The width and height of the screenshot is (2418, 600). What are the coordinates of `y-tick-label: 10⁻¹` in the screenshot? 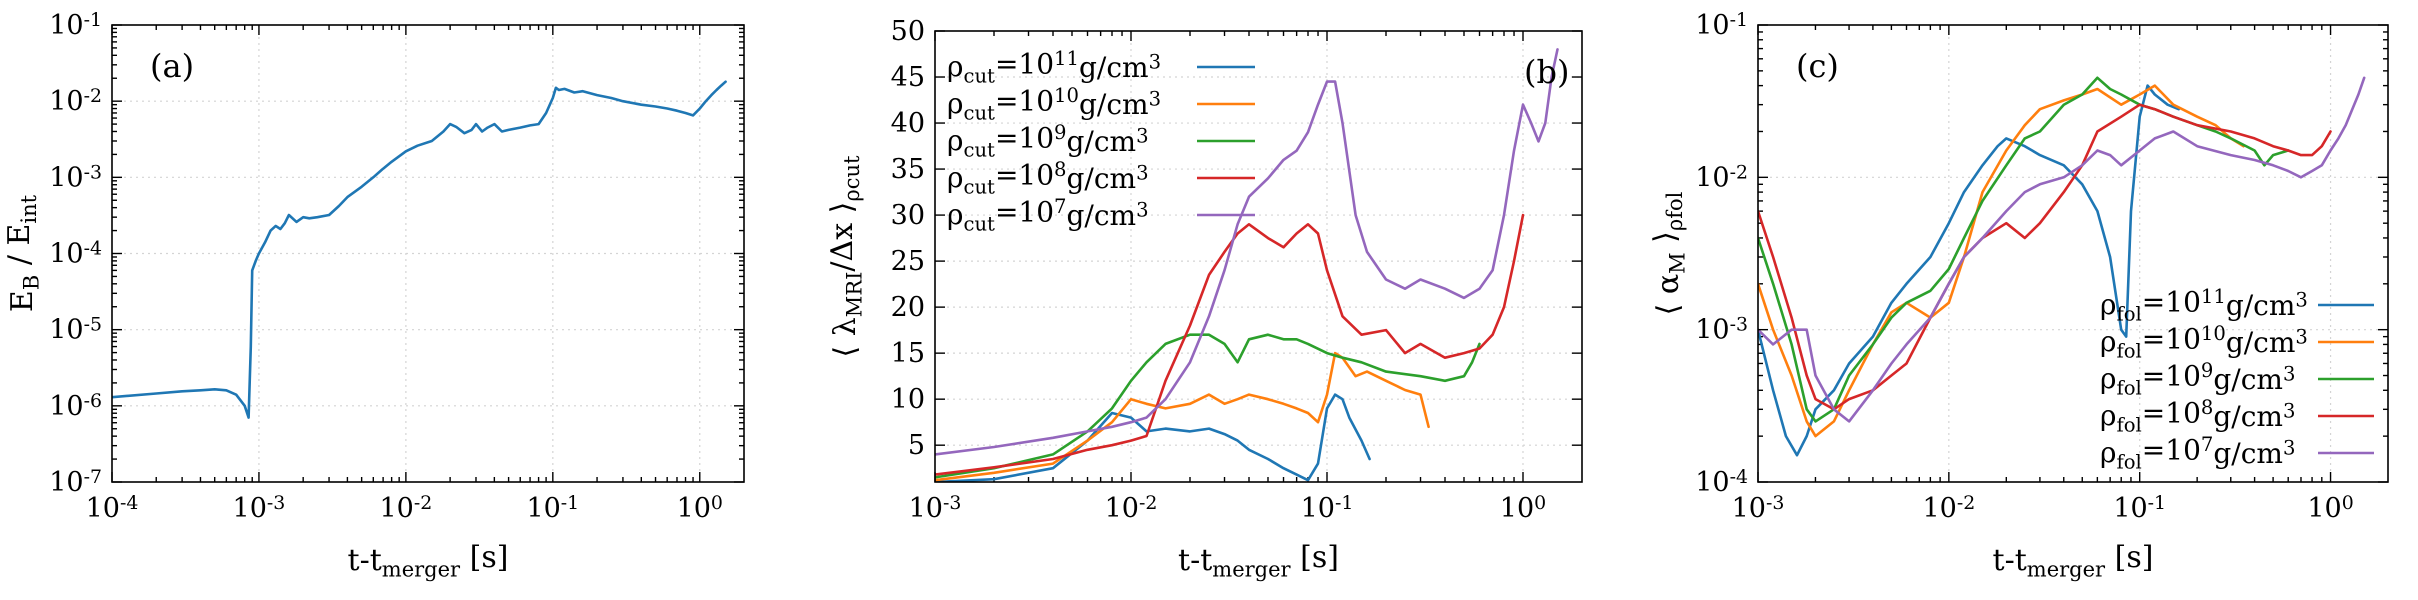 It's located at (75, 25).